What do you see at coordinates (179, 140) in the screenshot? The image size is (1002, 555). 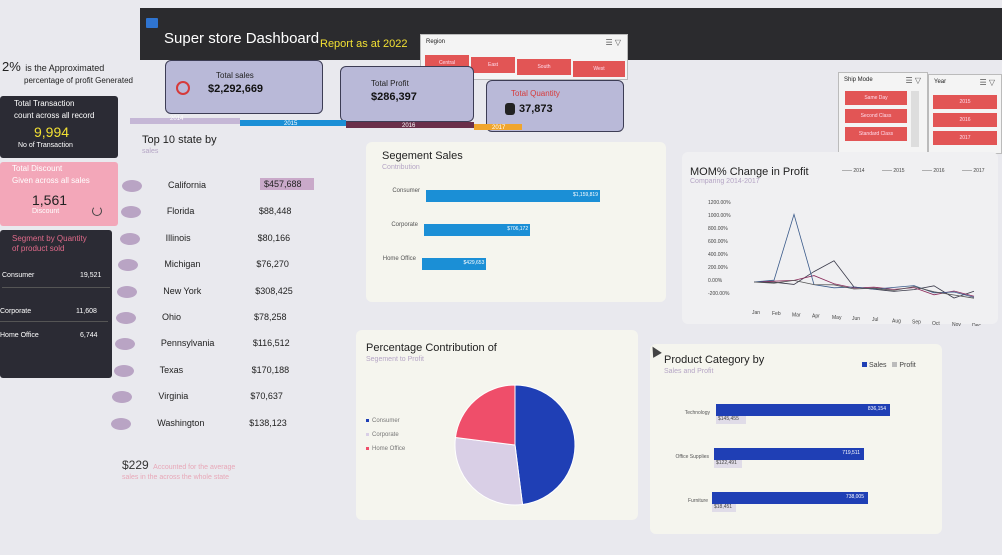 I see `top-states-title: Top 10 state by` at bounding box center [179, 140].